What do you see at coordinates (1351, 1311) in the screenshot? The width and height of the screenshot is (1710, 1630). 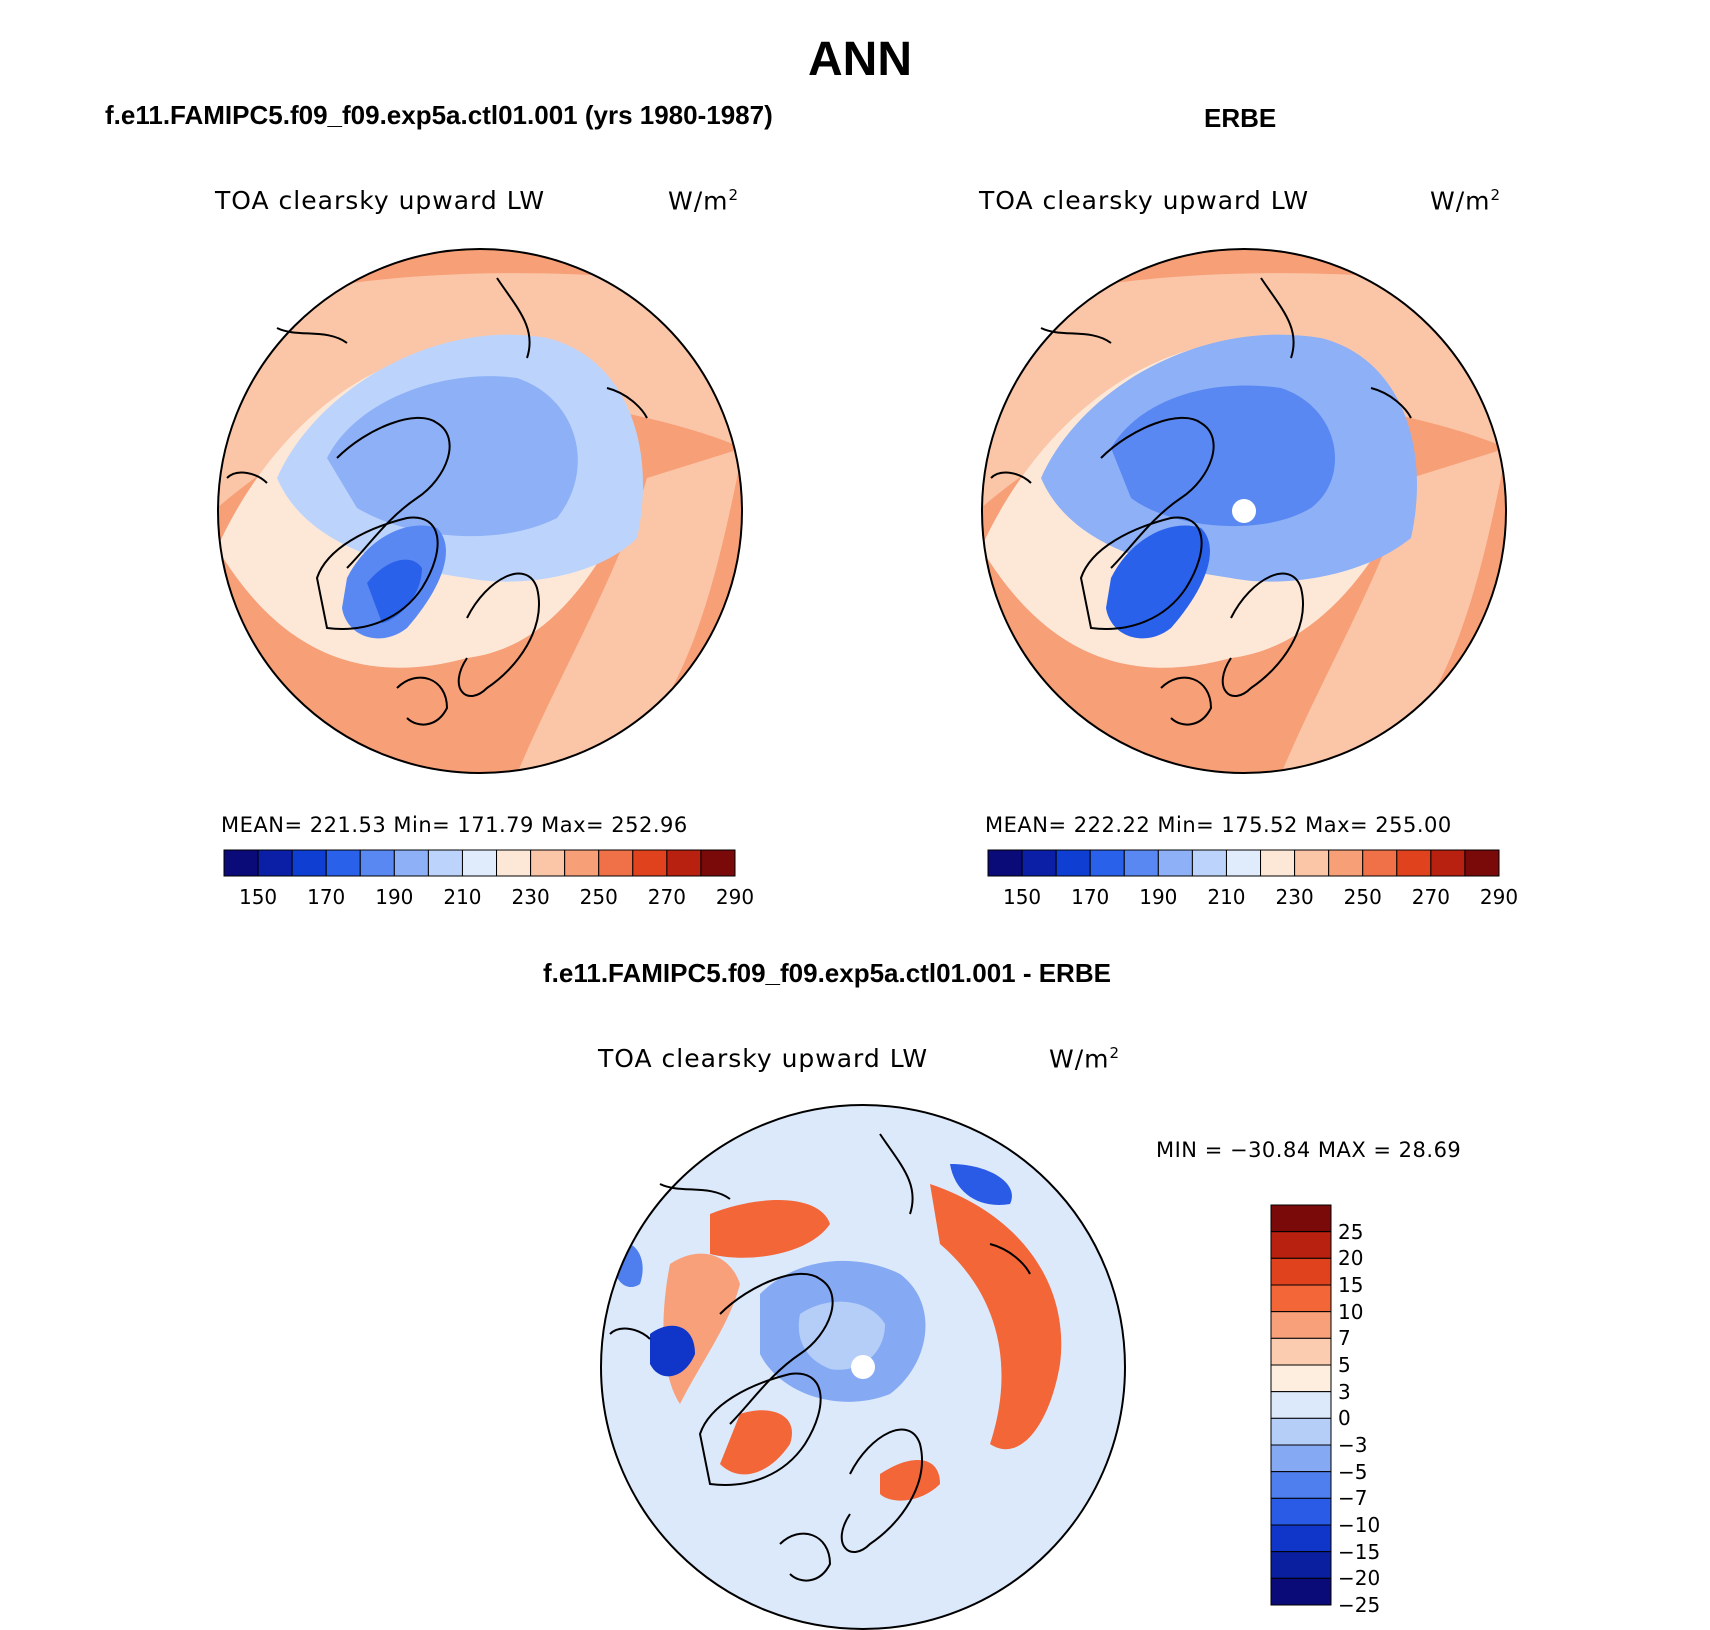 I see `diff-colorbar-tick-label: 10` at bounding box center [1351, 1311].